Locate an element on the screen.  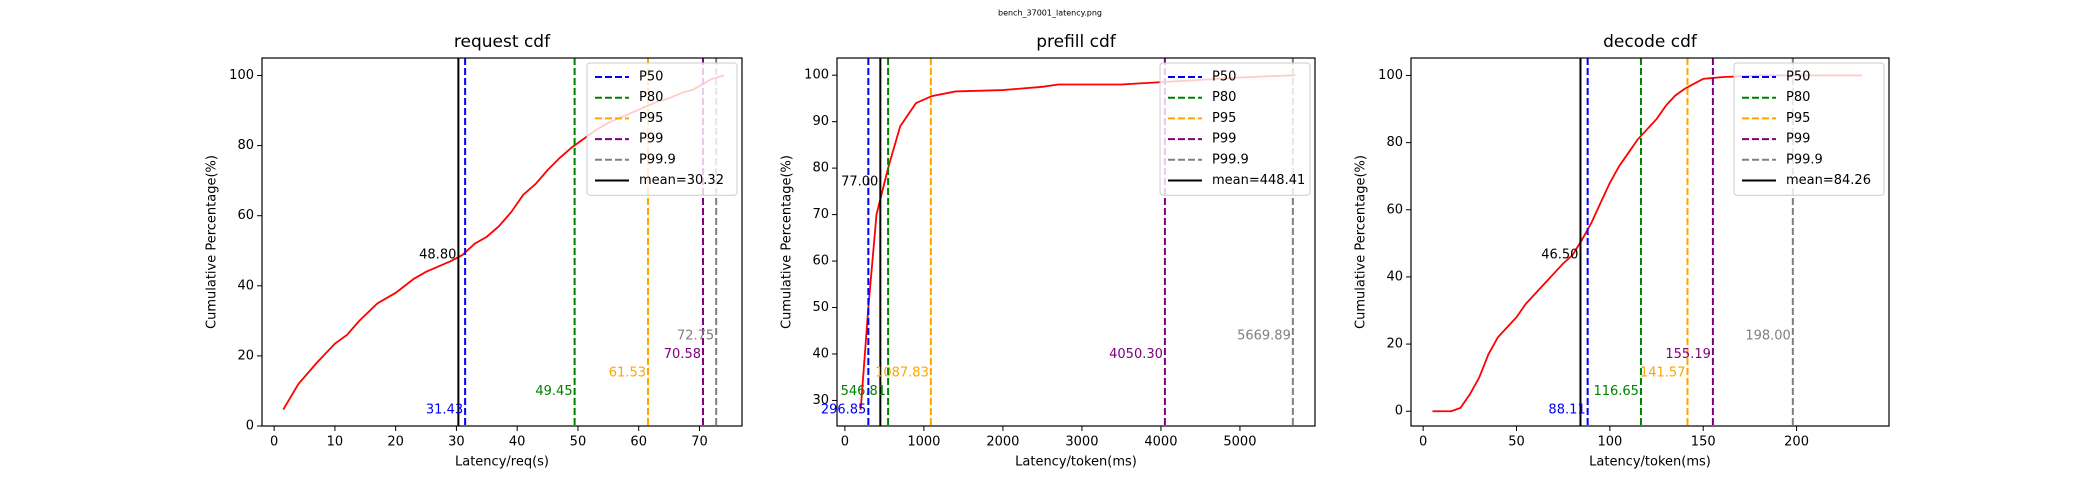
percentile-label: 49.45 is located at coordinates (553, 391).